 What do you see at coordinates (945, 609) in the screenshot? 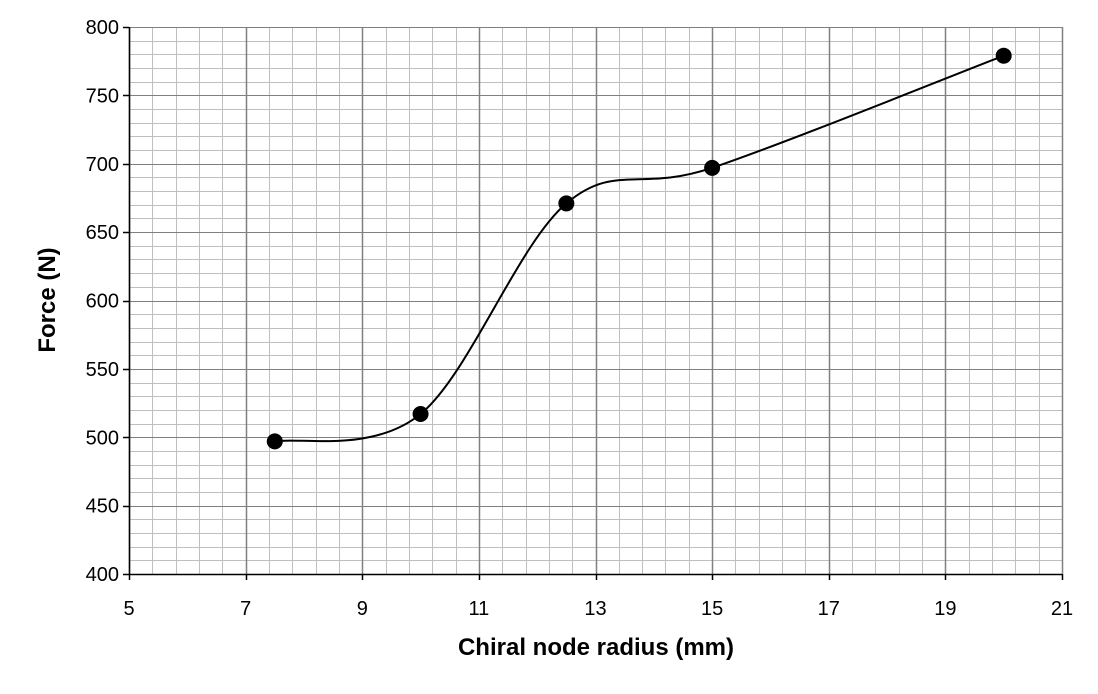
I see `x-tick-label: 19` at bounding box center [945, 609].